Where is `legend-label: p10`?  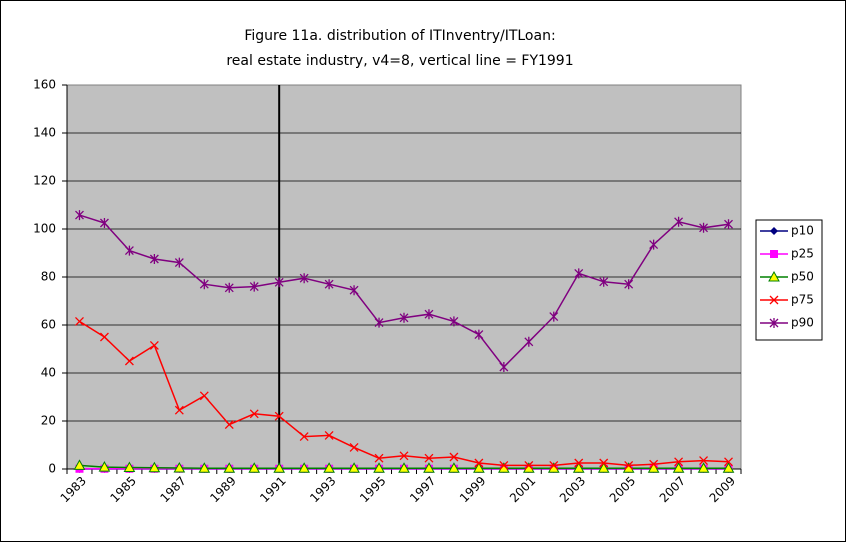
legend-label: p10 is located at coordinates (802, 231).